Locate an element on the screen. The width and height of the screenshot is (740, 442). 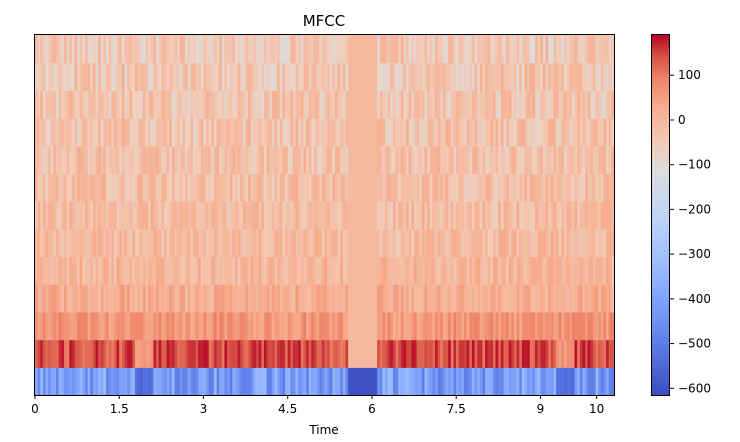
colorbar is located at coordinates (660, 215).